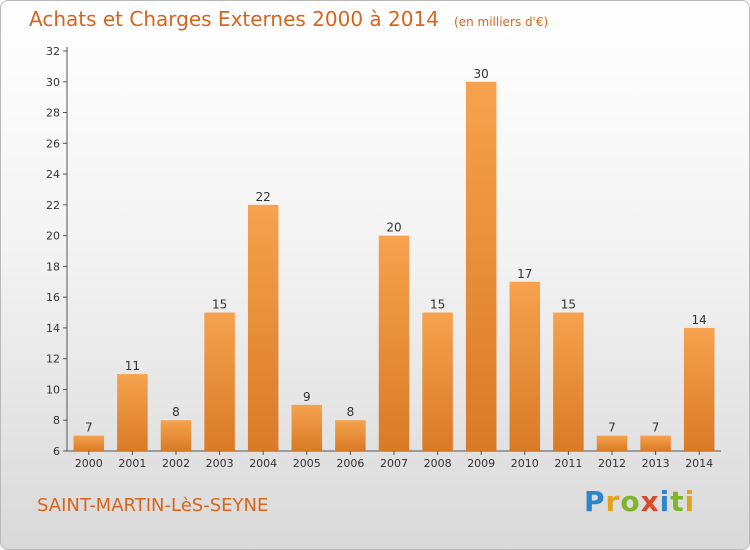 The height and width of the screenshot is (550, 750). Describe the element at coordinates (501, 22) in the screenshot. I see `chart-unit: (en milliers d'€)` at that location.